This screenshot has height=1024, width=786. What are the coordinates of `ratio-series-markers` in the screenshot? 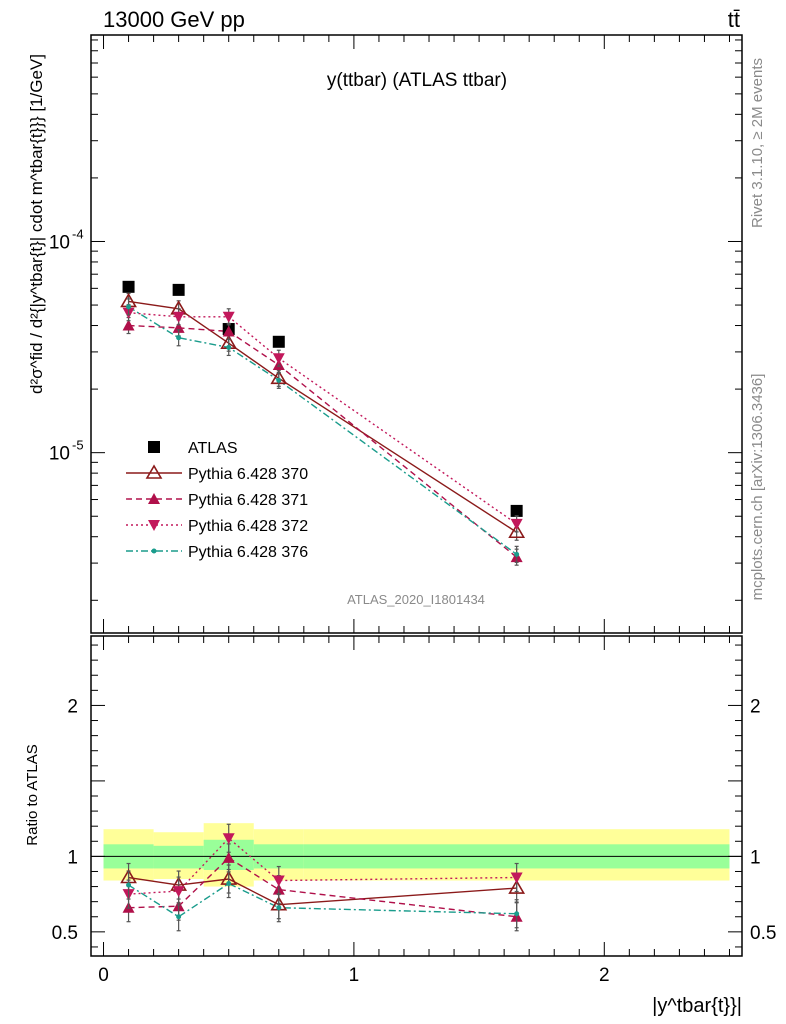 It's located at (323, 877).